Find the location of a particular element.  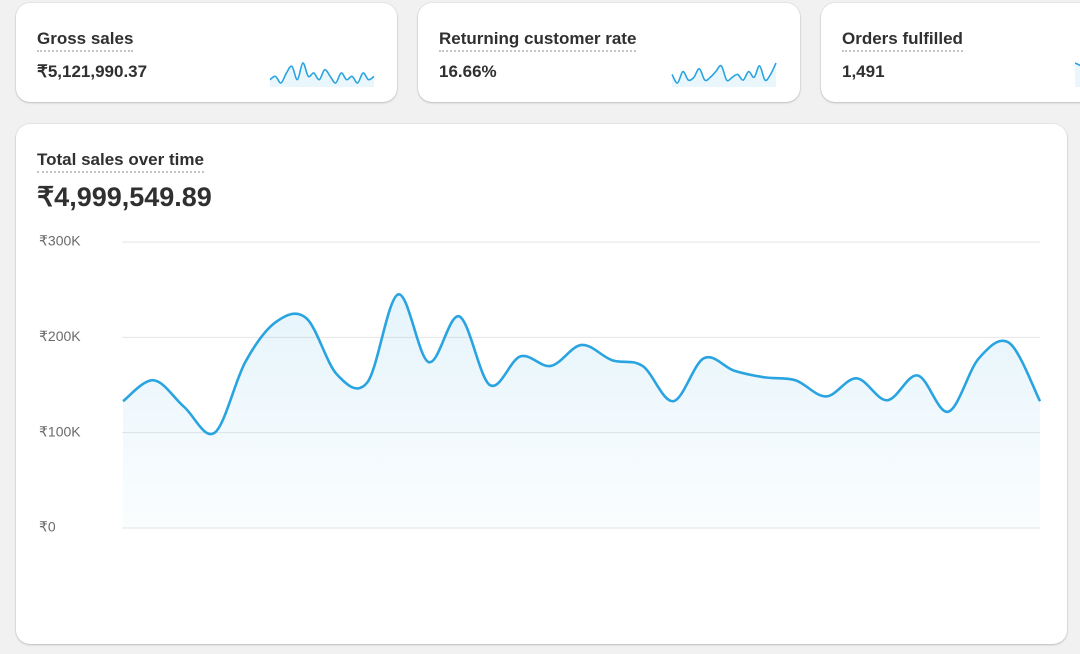

card-value: ₹5,121,990.37 is located at coordinates (92, 71).